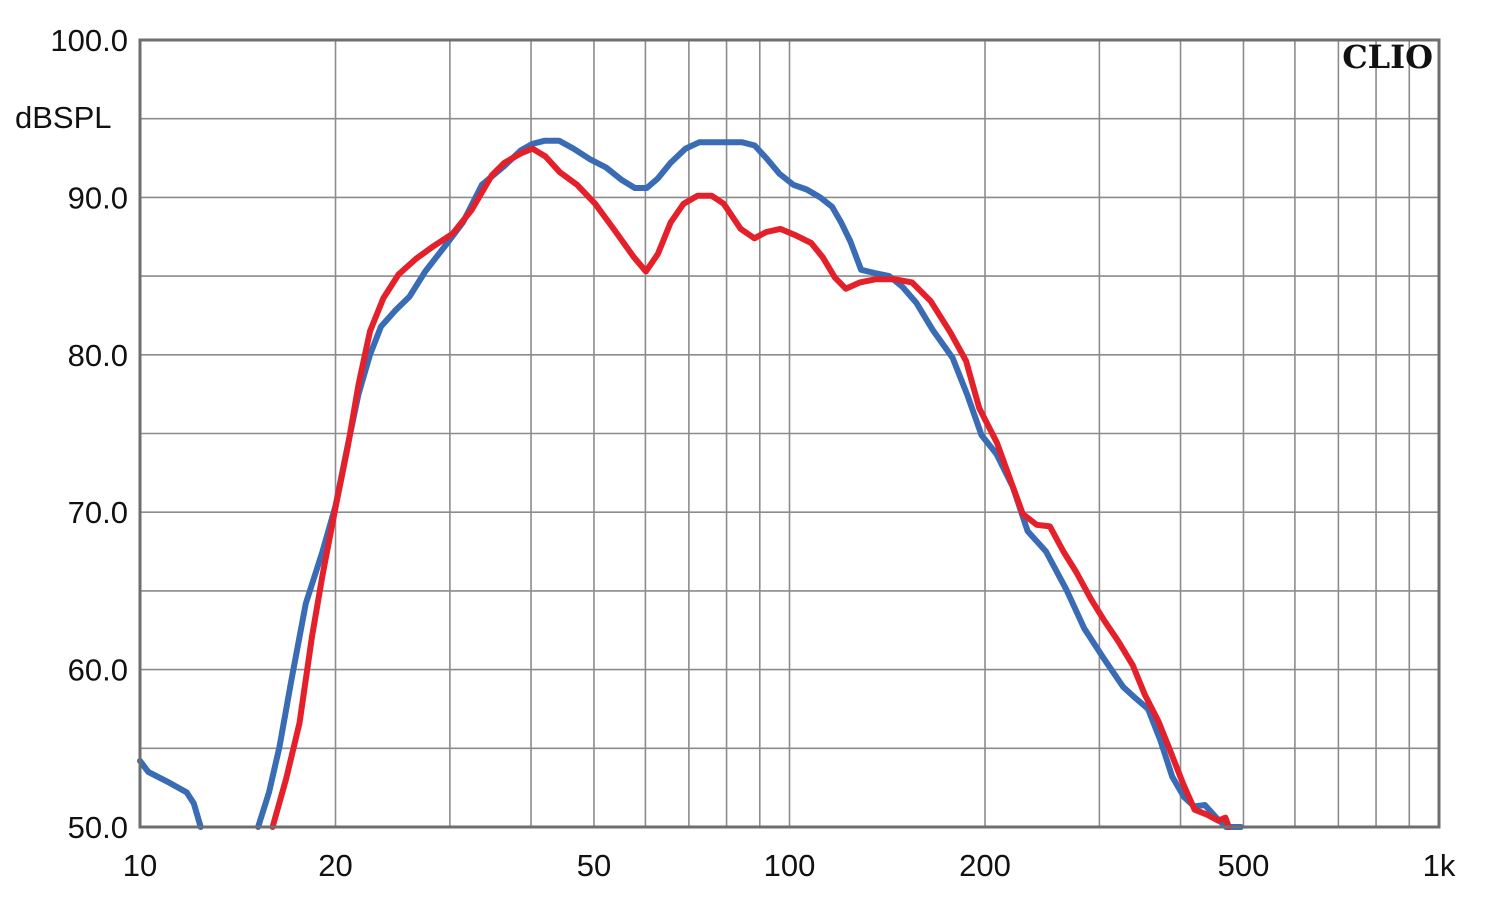 The height and width of the screenshot is (899, 1500). I want to click on y-tick-label: 60.0, so click(98, 670).